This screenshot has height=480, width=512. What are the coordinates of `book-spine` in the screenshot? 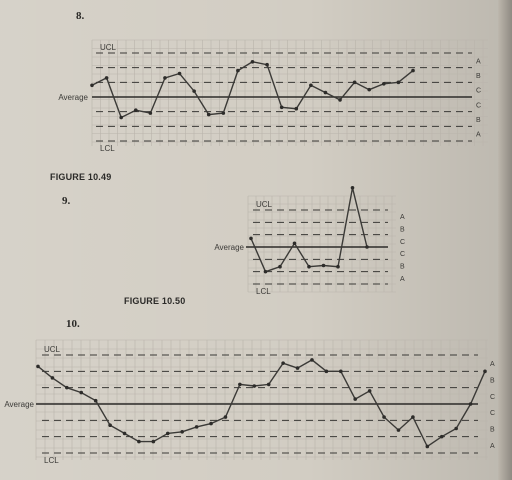 It's located at (505, 240).